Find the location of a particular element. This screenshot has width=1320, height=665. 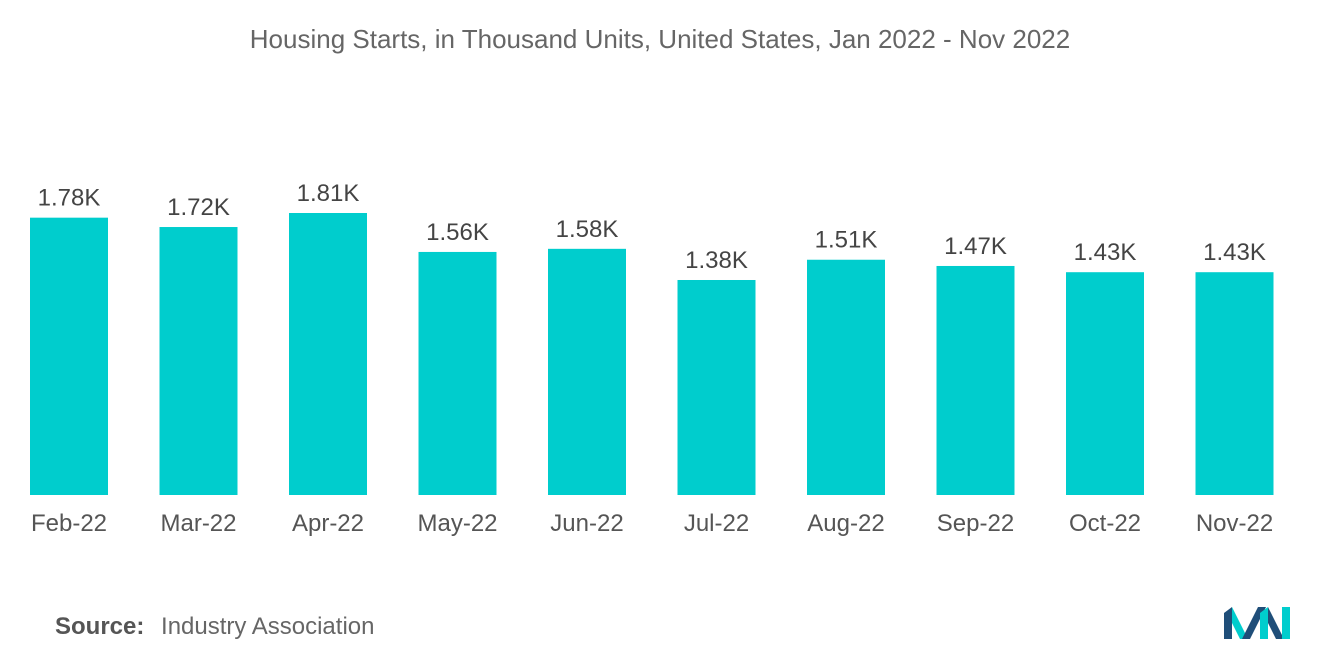

data-label: 1.81K is located at coordinates (328, 193).